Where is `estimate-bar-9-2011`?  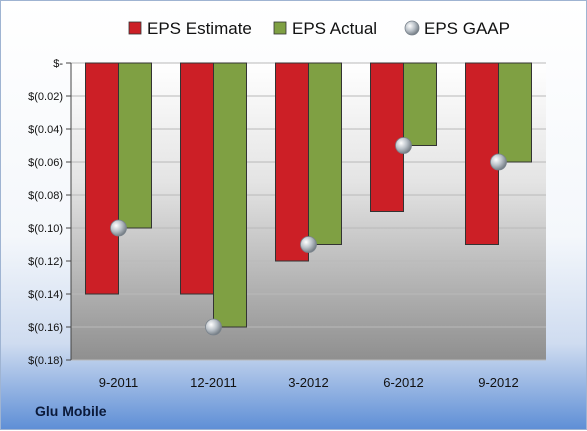
estimate-bar-9-2011 is located at coordinates (102, 178).